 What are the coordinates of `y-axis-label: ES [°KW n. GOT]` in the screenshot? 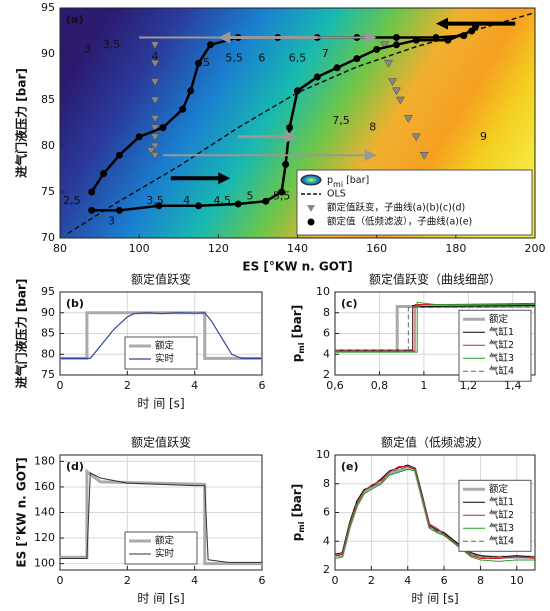 It's located at (22, 512).